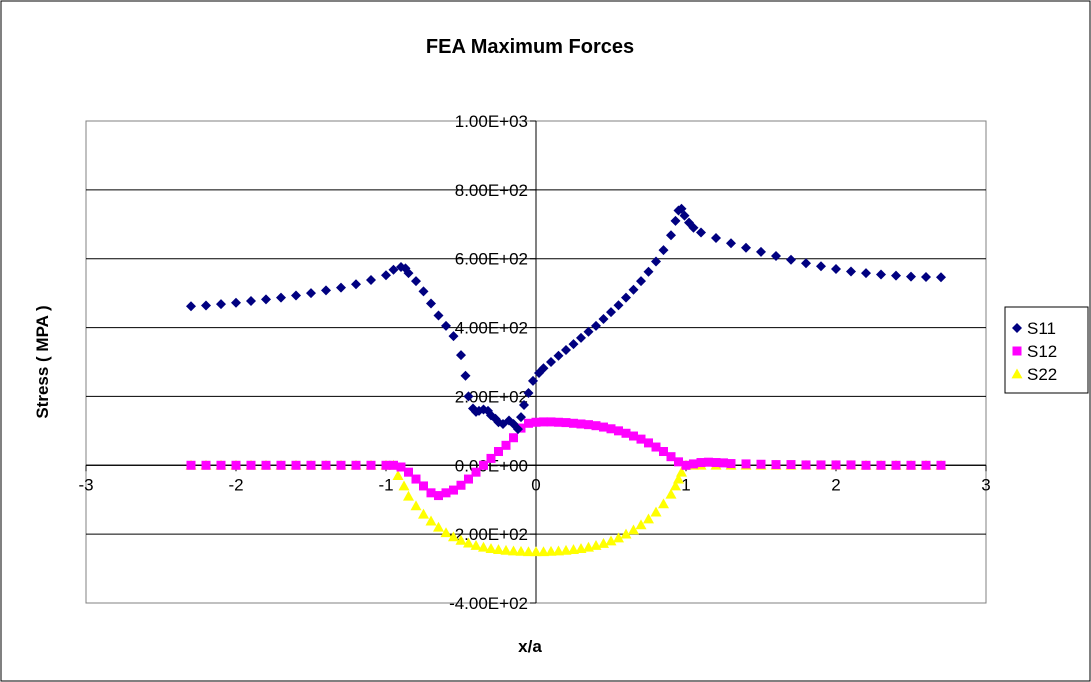 Image resolution: width=1091 pixels, height=682 pixels. What do you see at coordinates (491, 328) in the screenshot?
I see `y-tick-label: 4.00E+02` at bounding box center [491, 328].